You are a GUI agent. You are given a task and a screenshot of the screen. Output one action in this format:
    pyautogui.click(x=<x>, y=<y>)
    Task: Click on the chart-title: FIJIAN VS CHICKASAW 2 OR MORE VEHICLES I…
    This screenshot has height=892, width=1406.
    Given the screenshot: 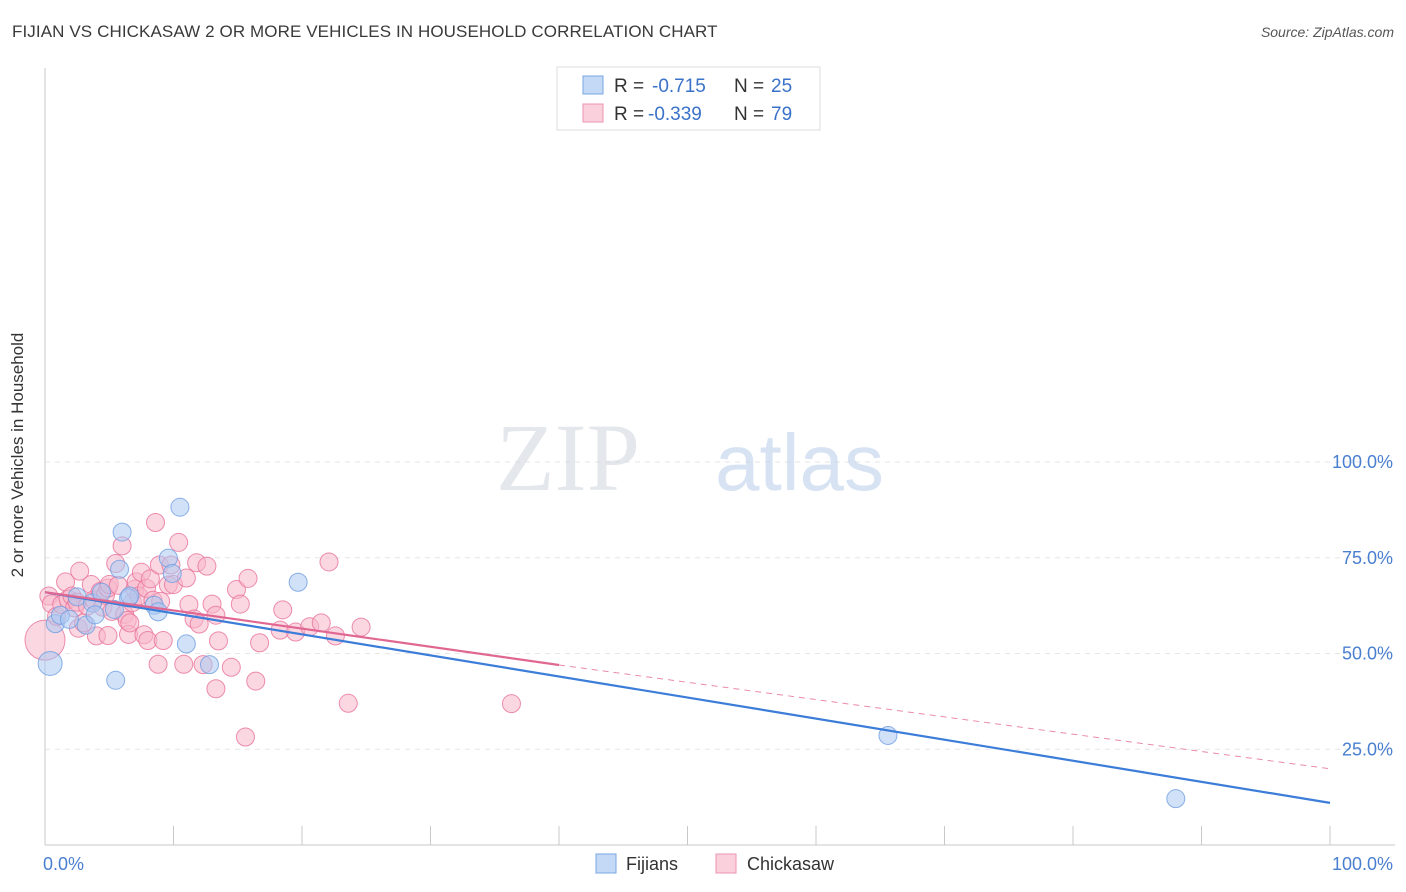 What is the action you would take?
    pyautogui.click(x=365, y=31)
    